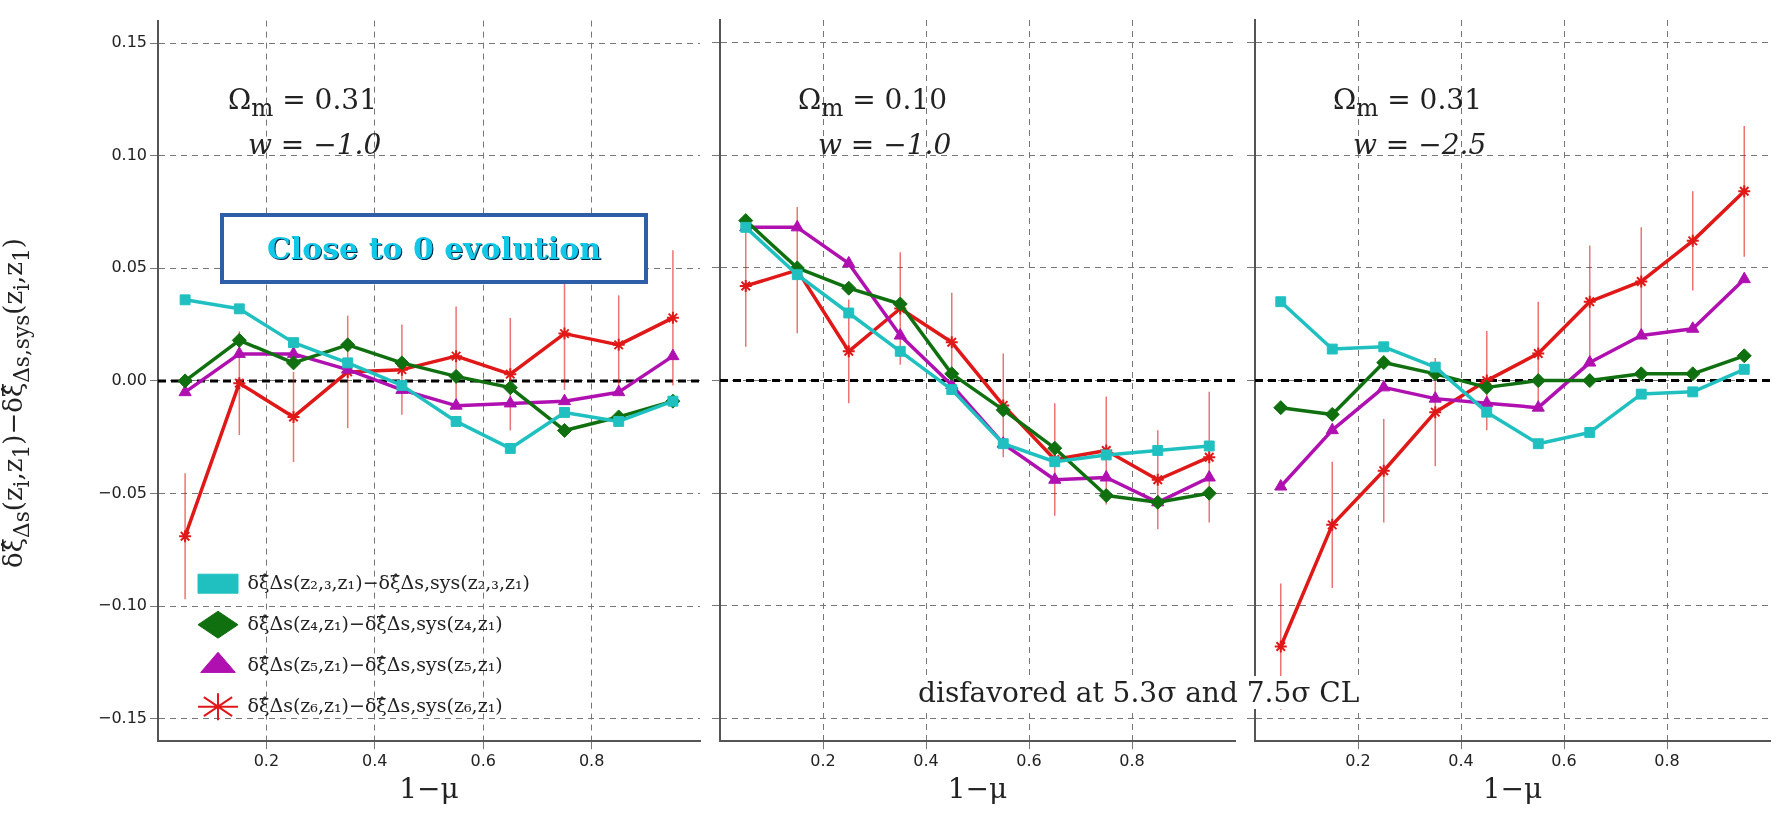 The image size is (1777, 821). What do you see at coordinates (129, 154) in the screenshot?
I see `y-tick-label: 0.10` at bounding box center [129, 154].